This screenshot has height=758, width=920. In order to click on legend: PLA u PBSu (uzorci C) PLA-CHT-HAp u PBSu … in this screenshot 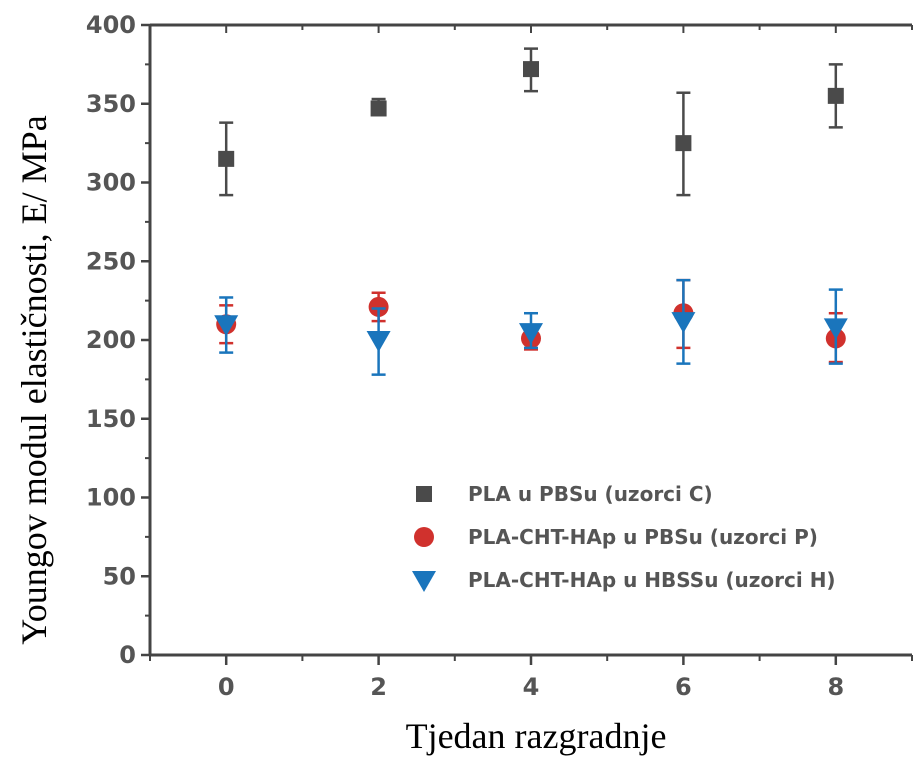, I will do `click(624, 537)`.